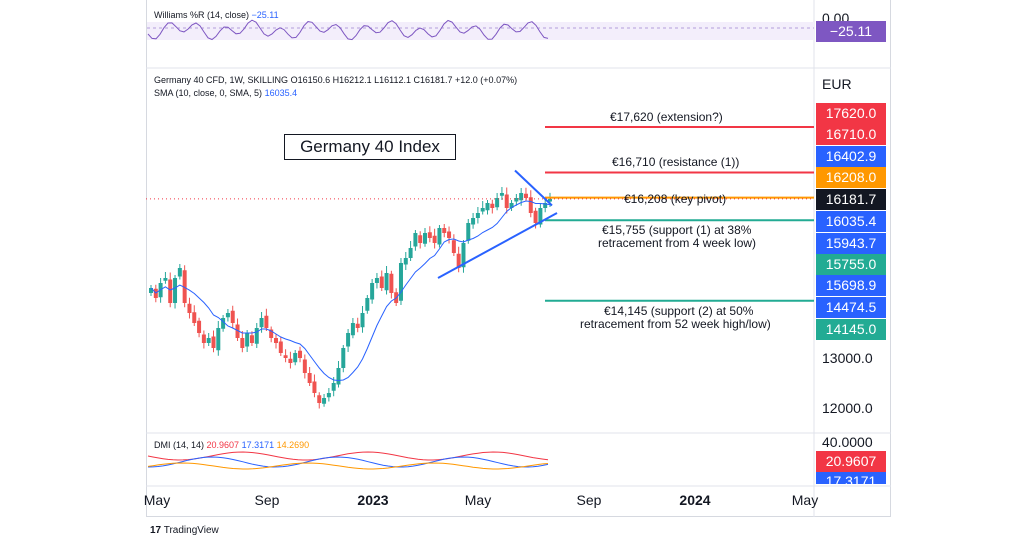 This screenshot has height=540, width=1013. Describe the element at coordinates (675, 199) in the screenshot. I see `annotation-pivot: €16,208 (key pivot)` at that location.